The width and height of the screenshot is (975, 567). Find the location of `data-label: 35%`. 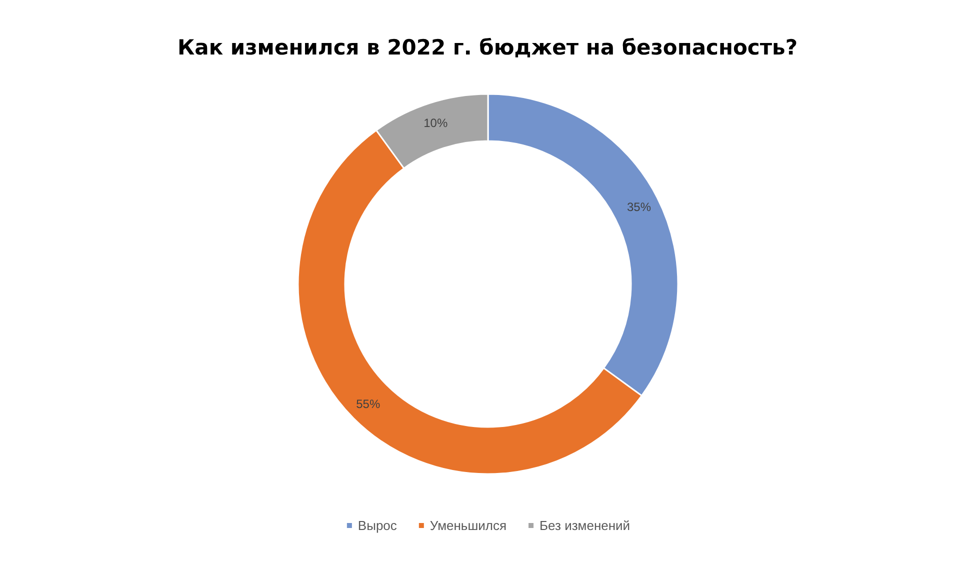

data-label: 35% is located at coordinates (639, 207).